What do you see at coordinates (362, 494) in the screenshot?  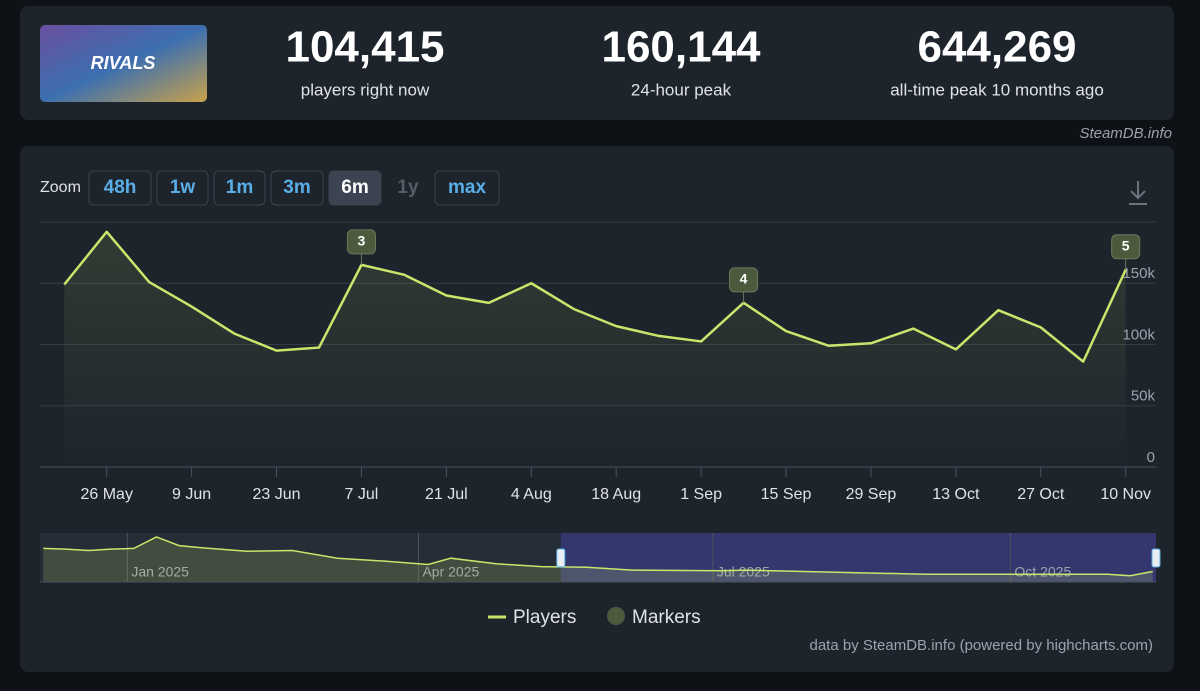 I see `x-tick-label: 7 Jul` at bounding box center [362, 494].